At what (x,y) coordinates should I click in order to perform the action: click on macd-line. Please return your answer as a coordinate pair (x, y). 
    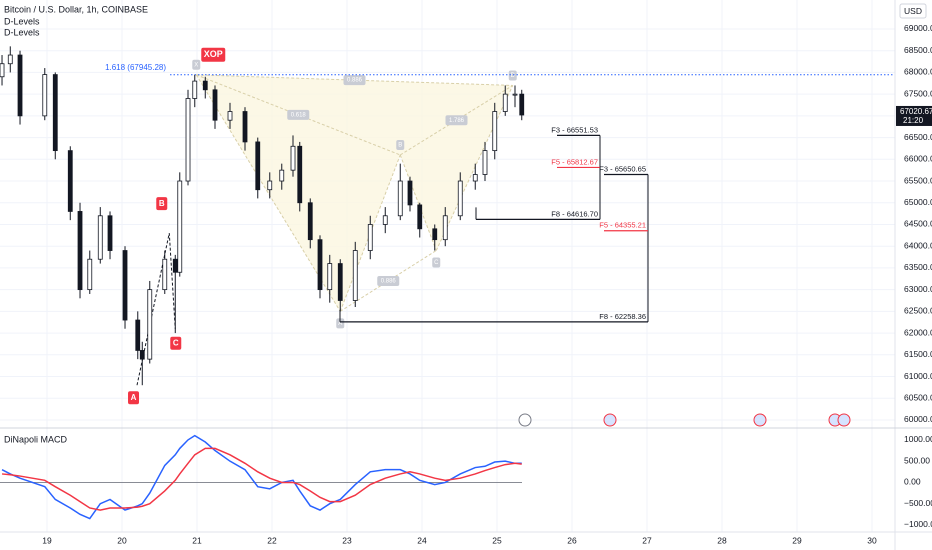
    Looking at the image, I should click on (261, 479).